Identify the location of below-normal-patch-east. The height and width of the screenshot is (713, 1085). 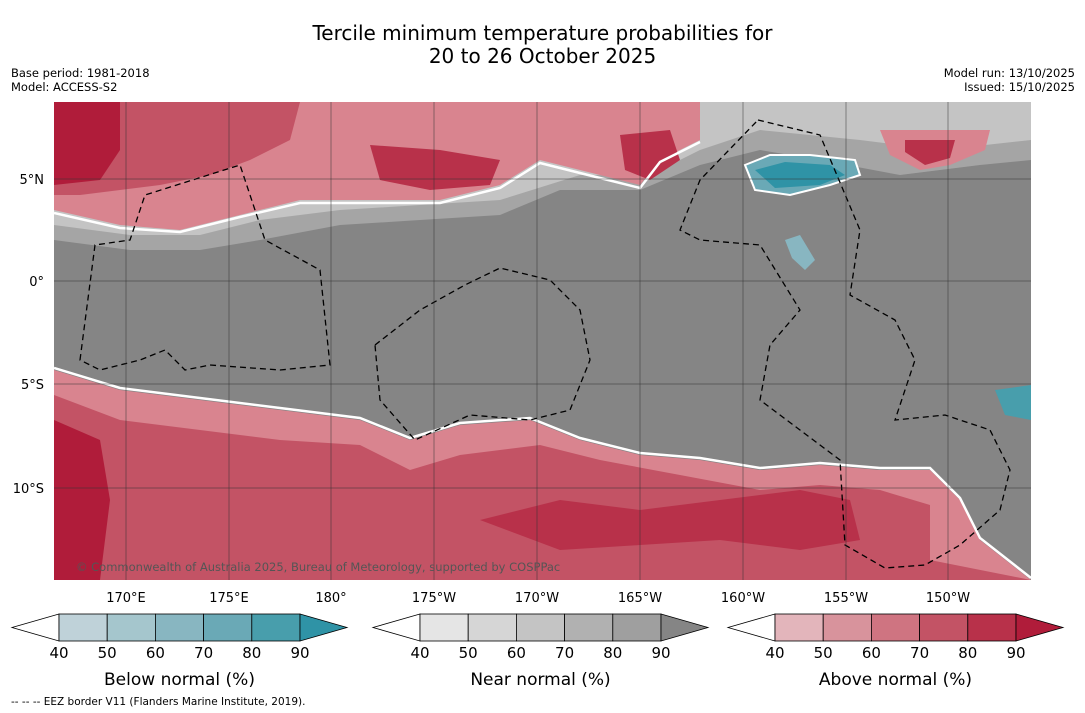
(1013, 402).